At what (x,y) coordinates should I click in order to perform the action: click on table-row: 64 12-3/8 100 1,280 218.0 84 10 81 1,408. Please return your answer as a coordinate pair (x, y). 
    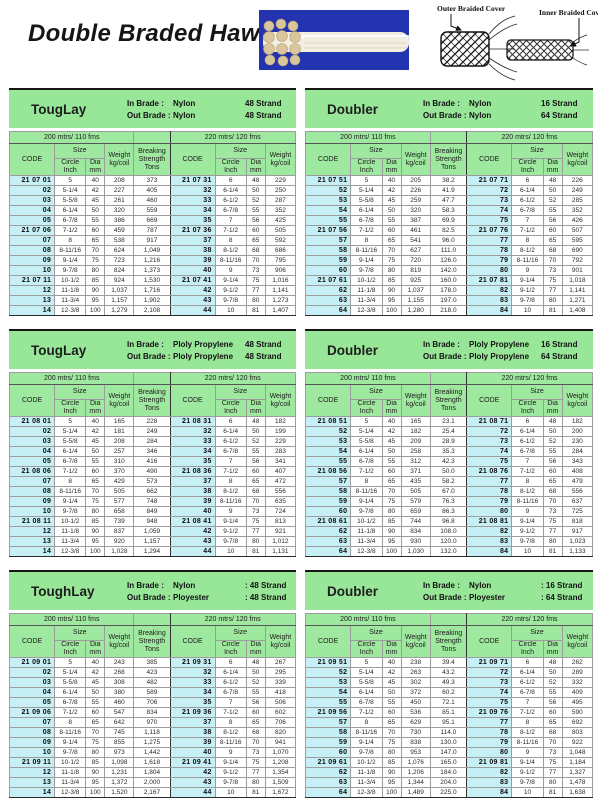
    Looking at the image, I should click on (449, 310).